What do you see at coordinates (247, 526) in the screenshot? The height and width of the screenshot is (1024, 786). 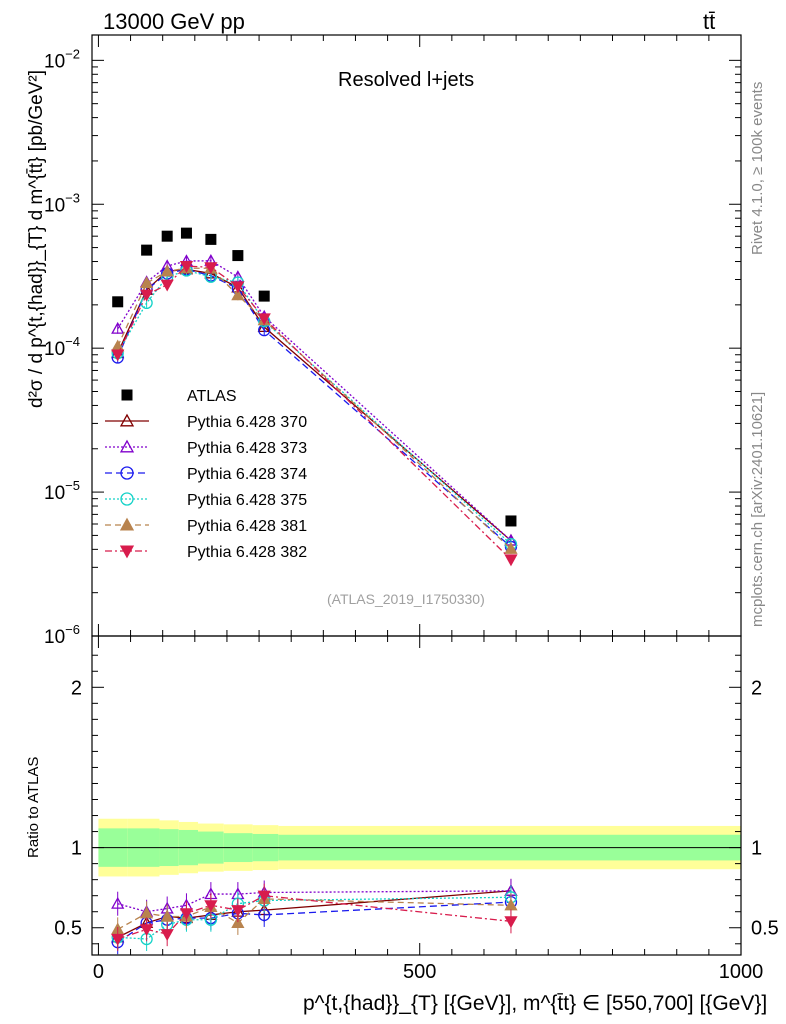 I see `legend-label: Pythia 6.428 381` at bounding box center [247, 526].